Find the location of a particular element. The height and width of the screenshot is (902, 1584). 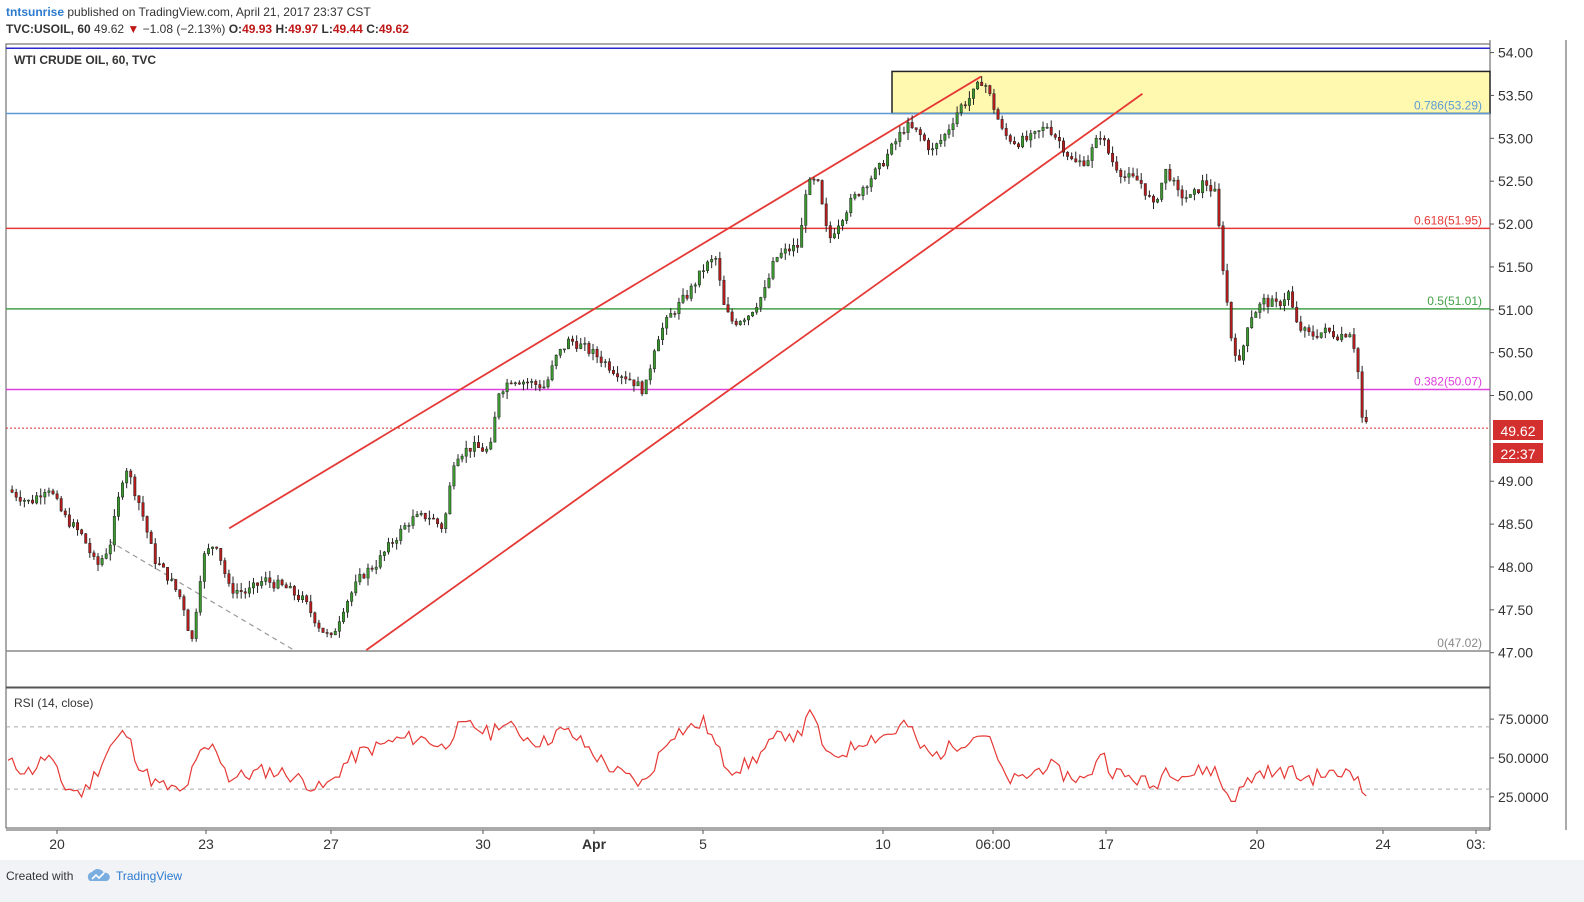

time-tick-label: 20 is located at coordinates (57, 844).